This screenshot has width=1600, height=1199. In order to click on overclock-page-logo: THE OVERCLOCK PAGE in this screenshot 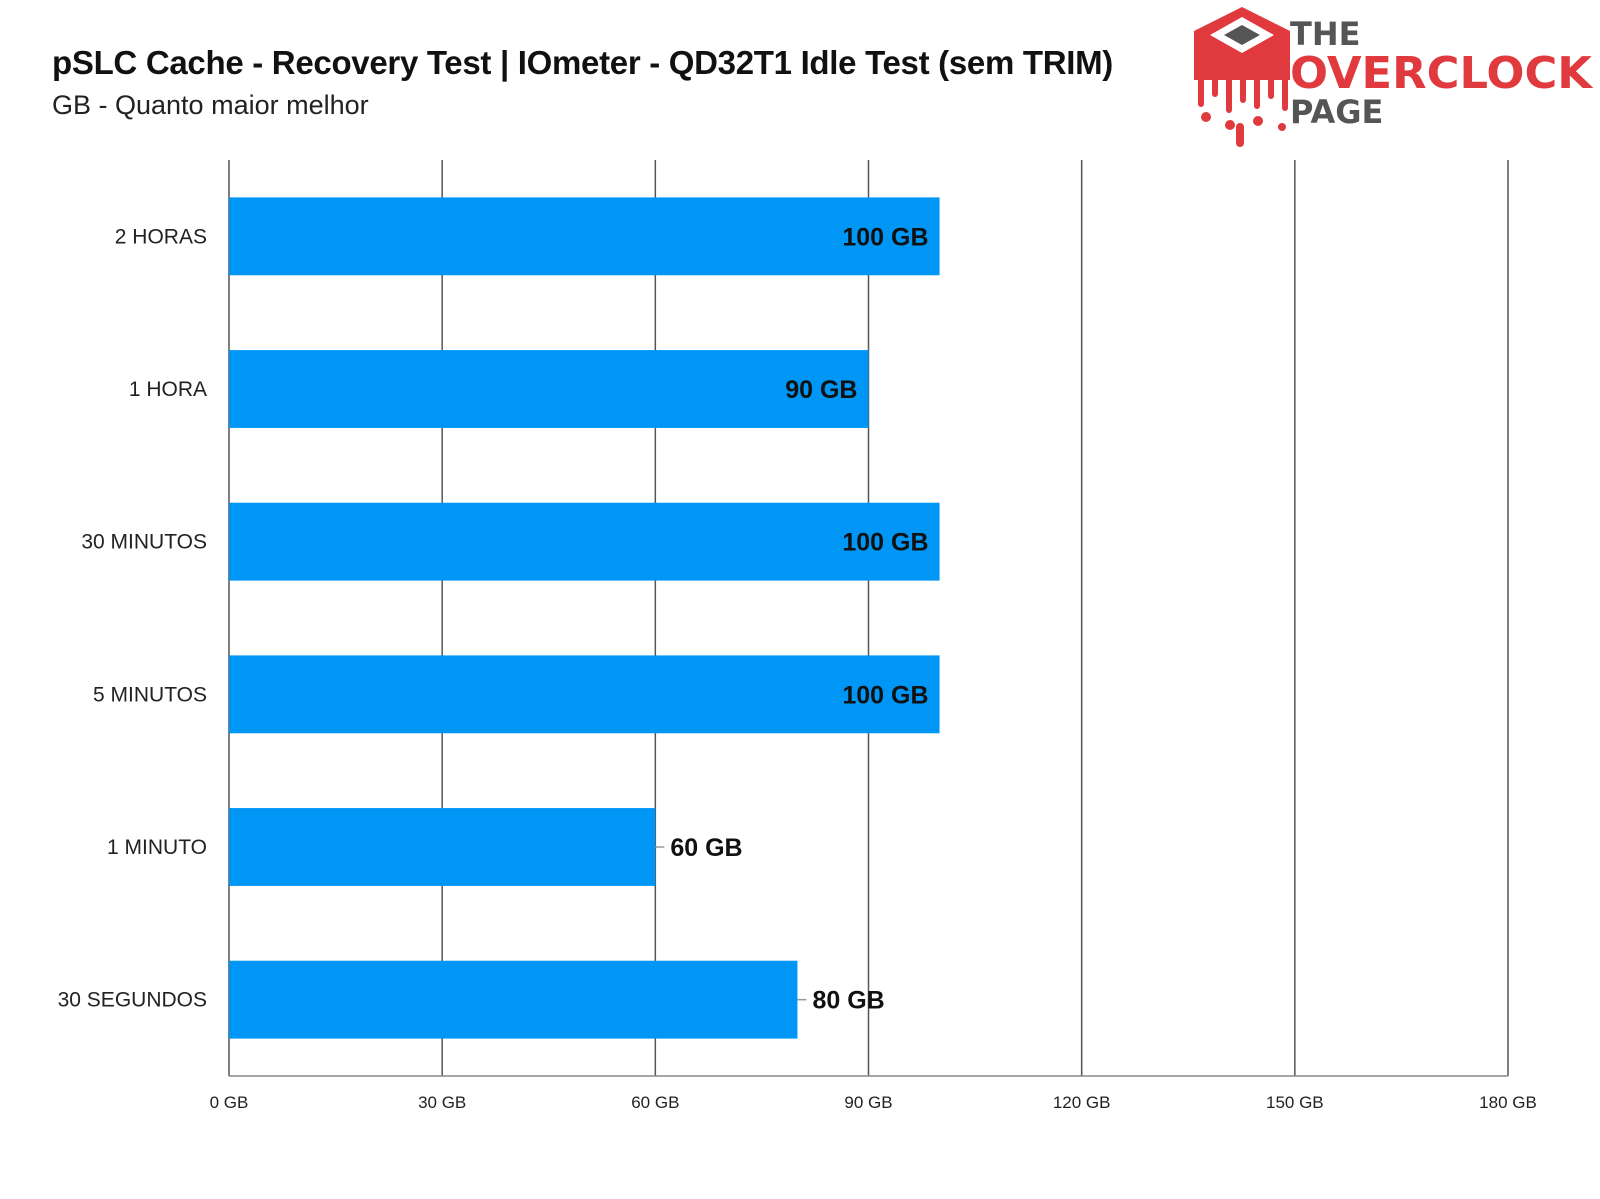, I will do `click(1394, 77)`.